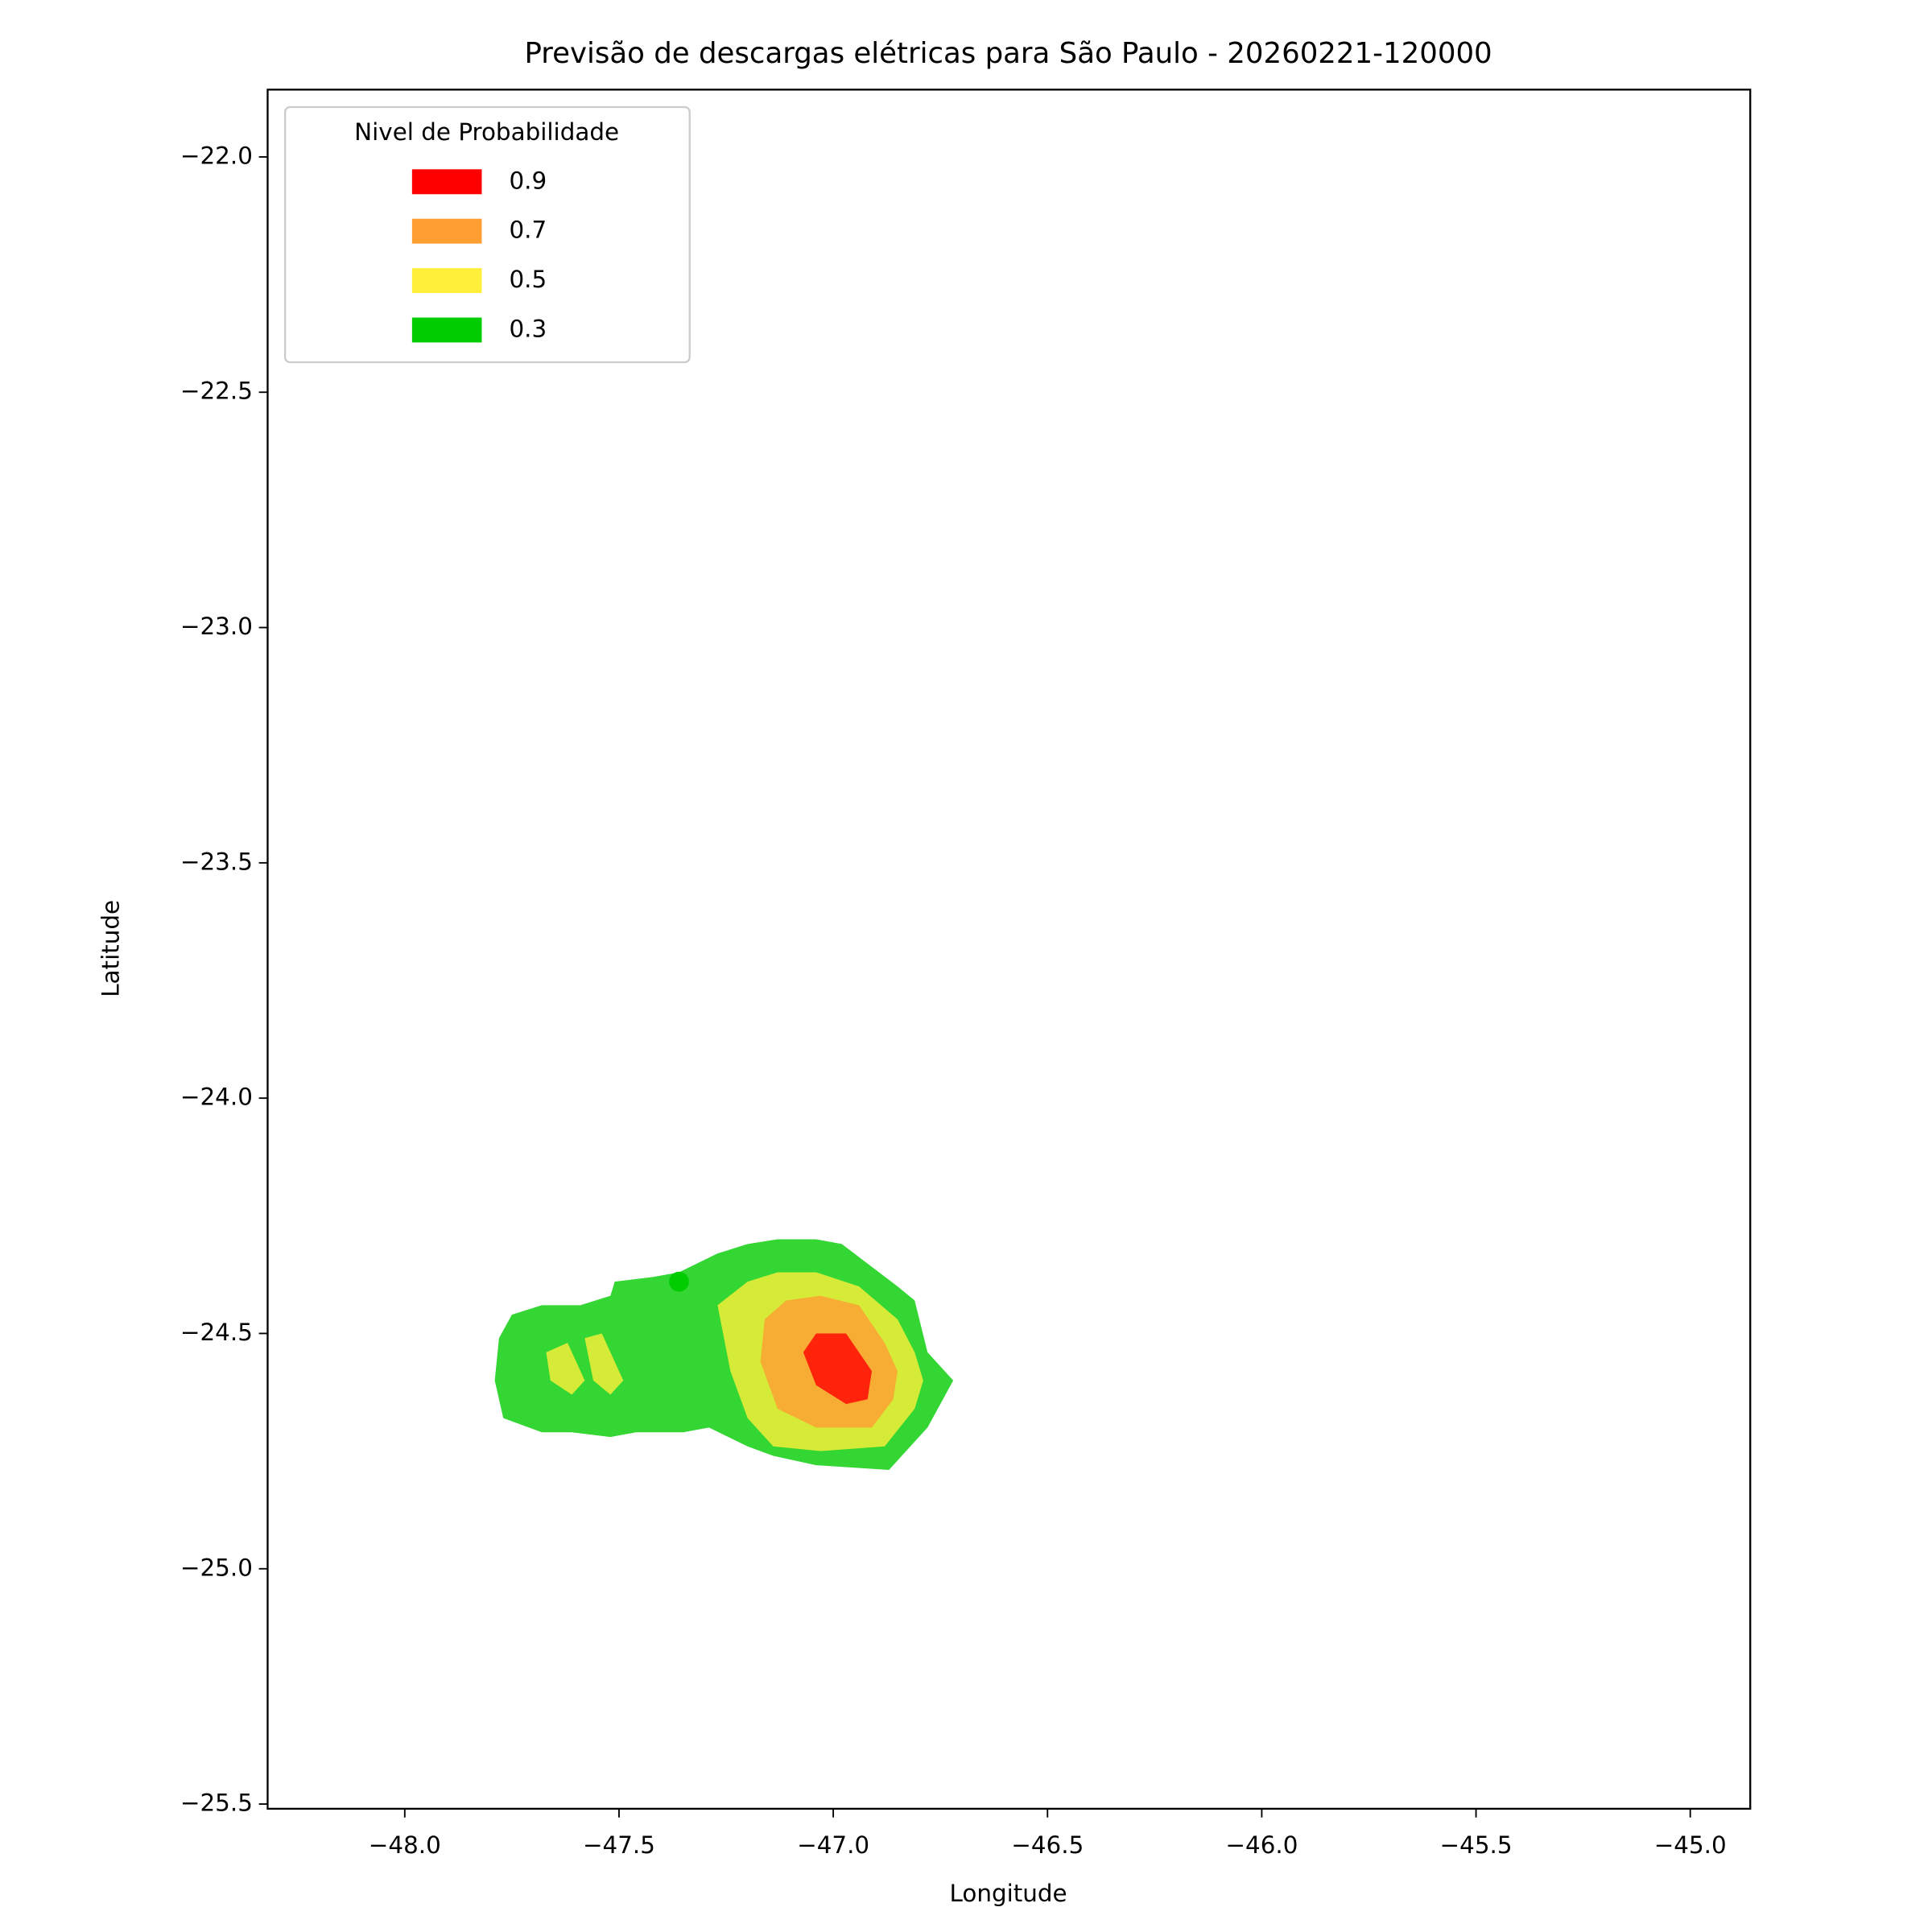  What do you see at coordinates (724, 1354) in the screenshot?
I see `plot-area` at bounding box center [724, 1354].